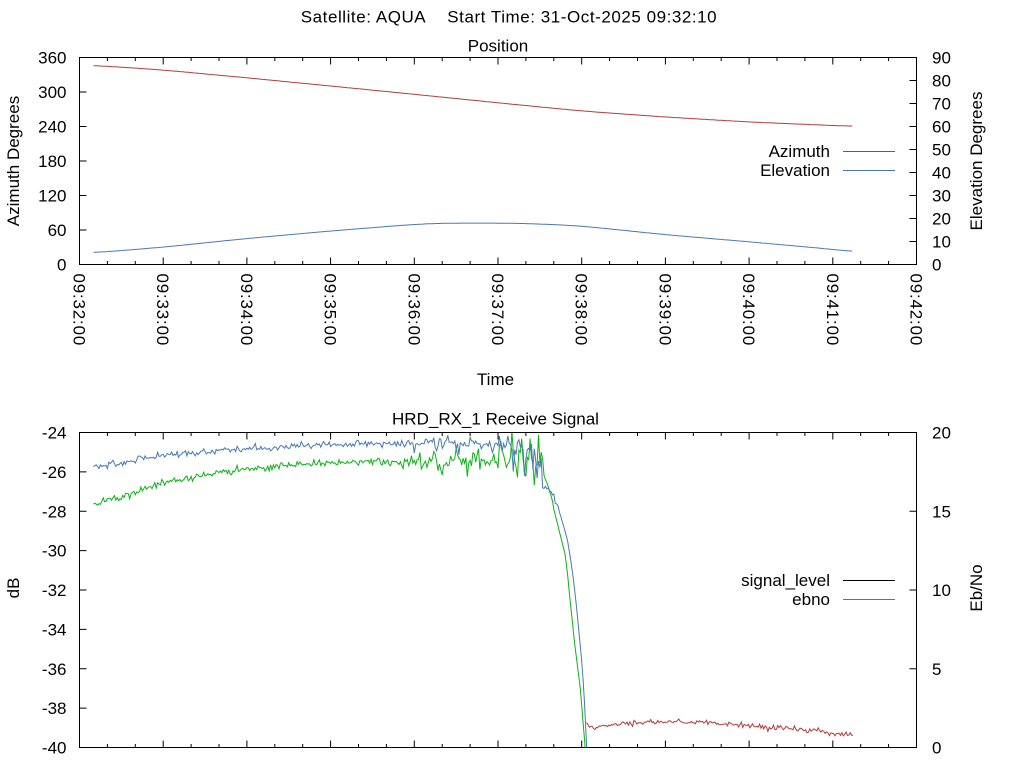 The width and height of the screenshot is (1024, 768). Describe the element at coordinates (54, 551) in the screenshot. I see `svg-text: -30` at that location.